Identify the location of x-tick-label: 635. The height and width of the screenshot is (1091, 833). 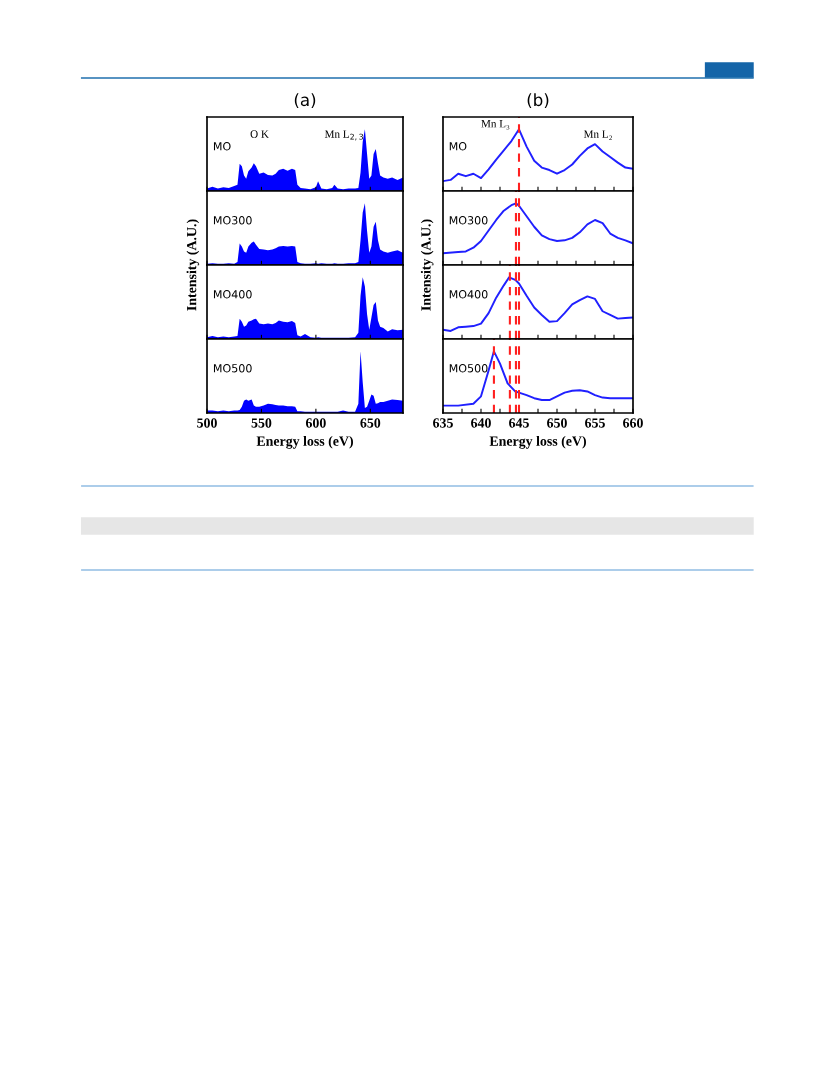
(443, 423).